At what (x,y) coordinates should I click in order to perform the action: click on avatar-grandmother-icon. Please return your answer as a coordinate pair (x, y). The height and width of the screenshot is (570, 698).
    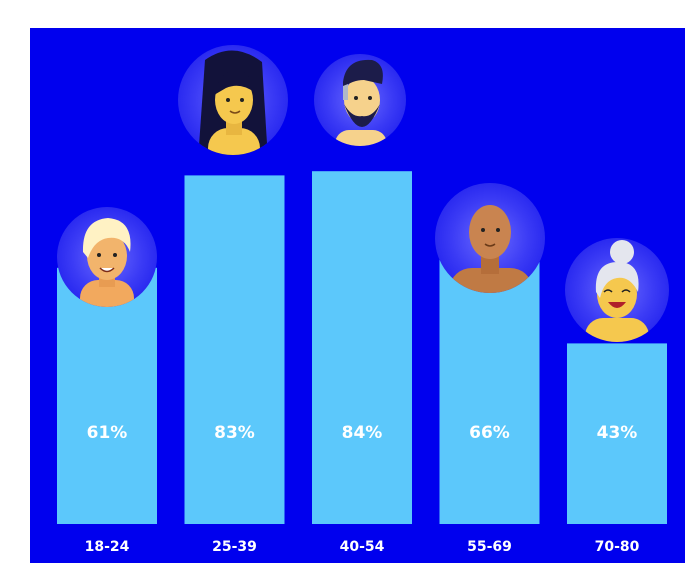
    Looking at the image, I should click on (617, 290).